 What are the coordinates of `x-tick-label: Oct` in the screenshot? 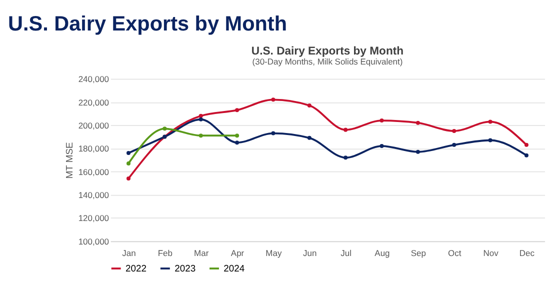 It's located at (455, 253).